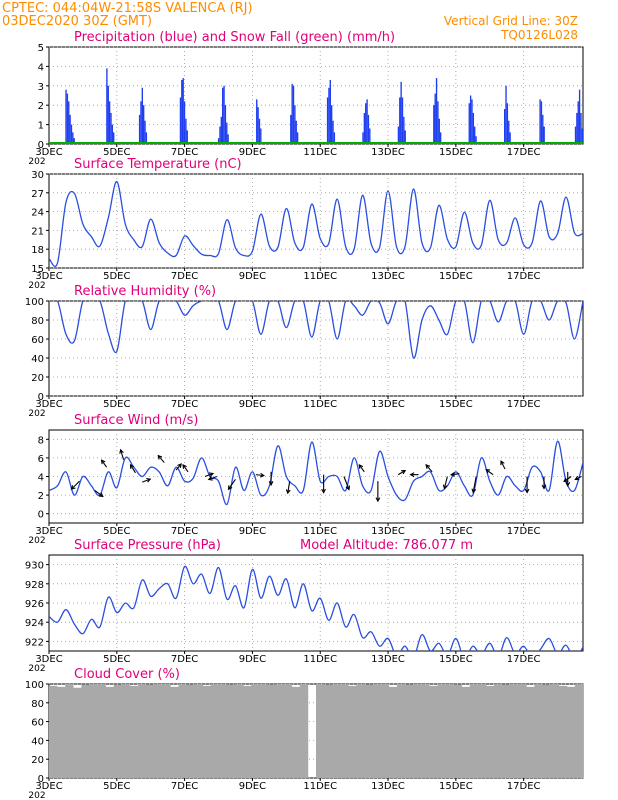 Image resolution: width=618 pixels, height=800 pixels. What do you see at coordinates (386, 545) in the screenshot?
I see `pressure-annotation: Model Altitude: 786.077 m` at bounding box center [386, 545].